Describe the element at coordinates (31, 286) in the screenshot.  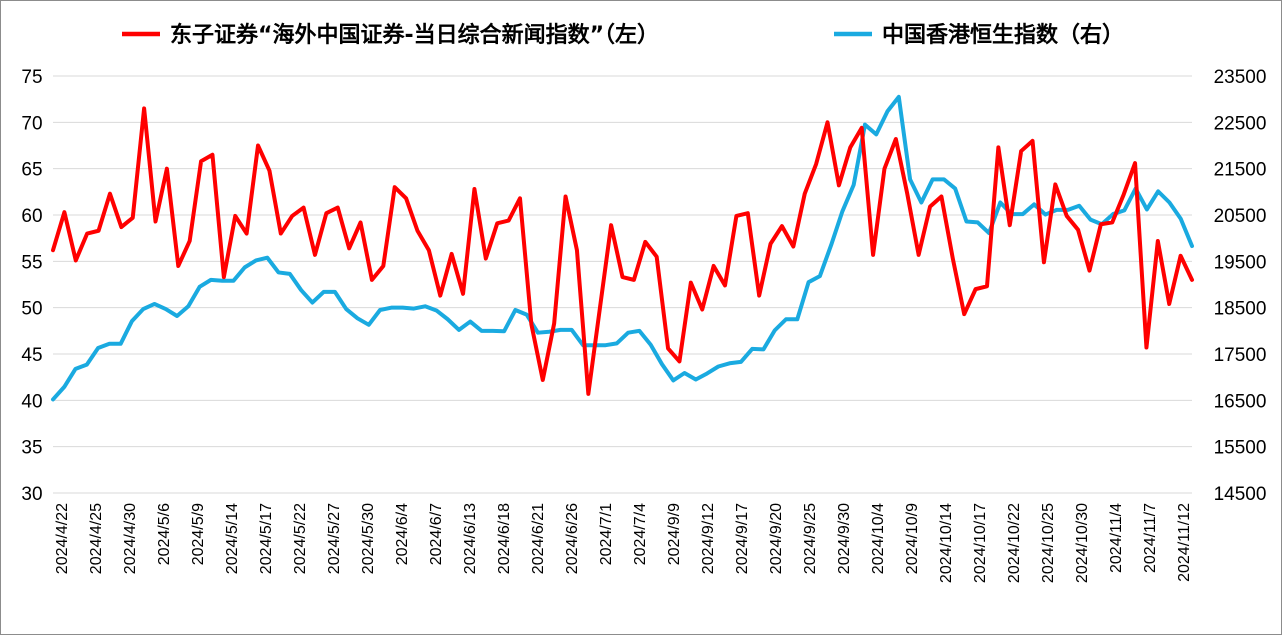
I see `y-axis-left: 30 35 40 45 50 55 60 65 70 75` at that location.